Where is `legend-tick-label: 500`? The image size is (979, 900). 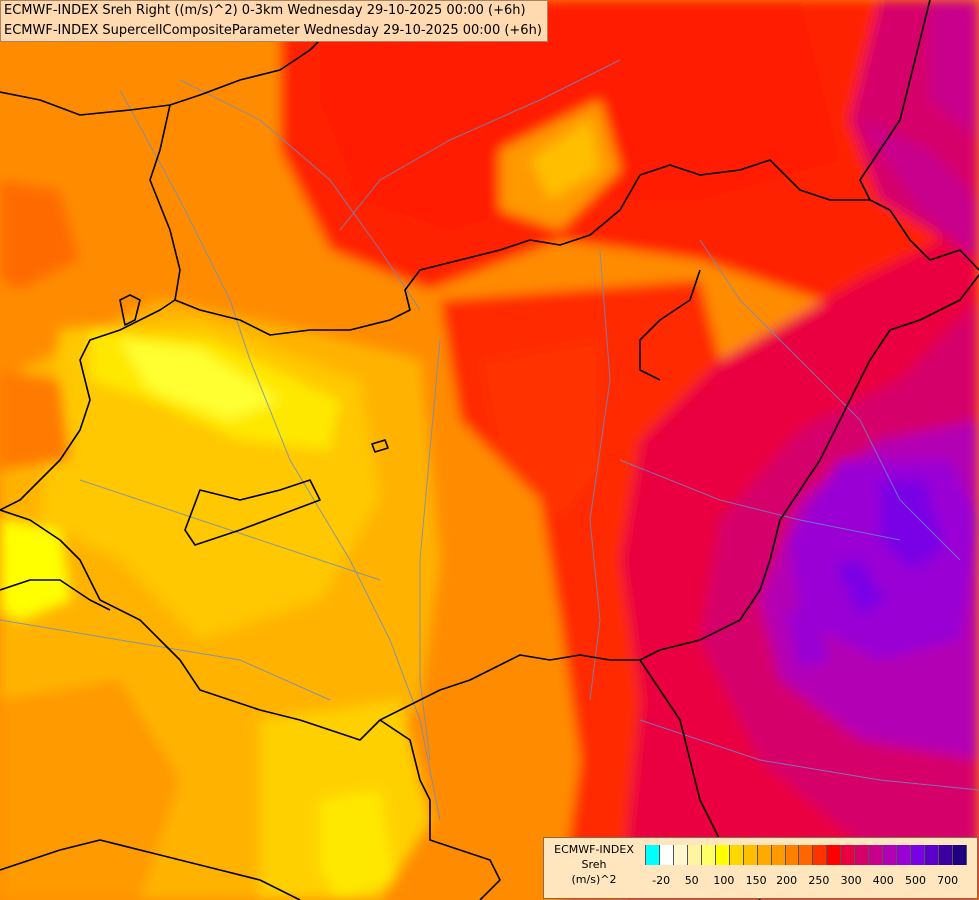 legend-tick-label: 500 is located at coordinates (915, 880).